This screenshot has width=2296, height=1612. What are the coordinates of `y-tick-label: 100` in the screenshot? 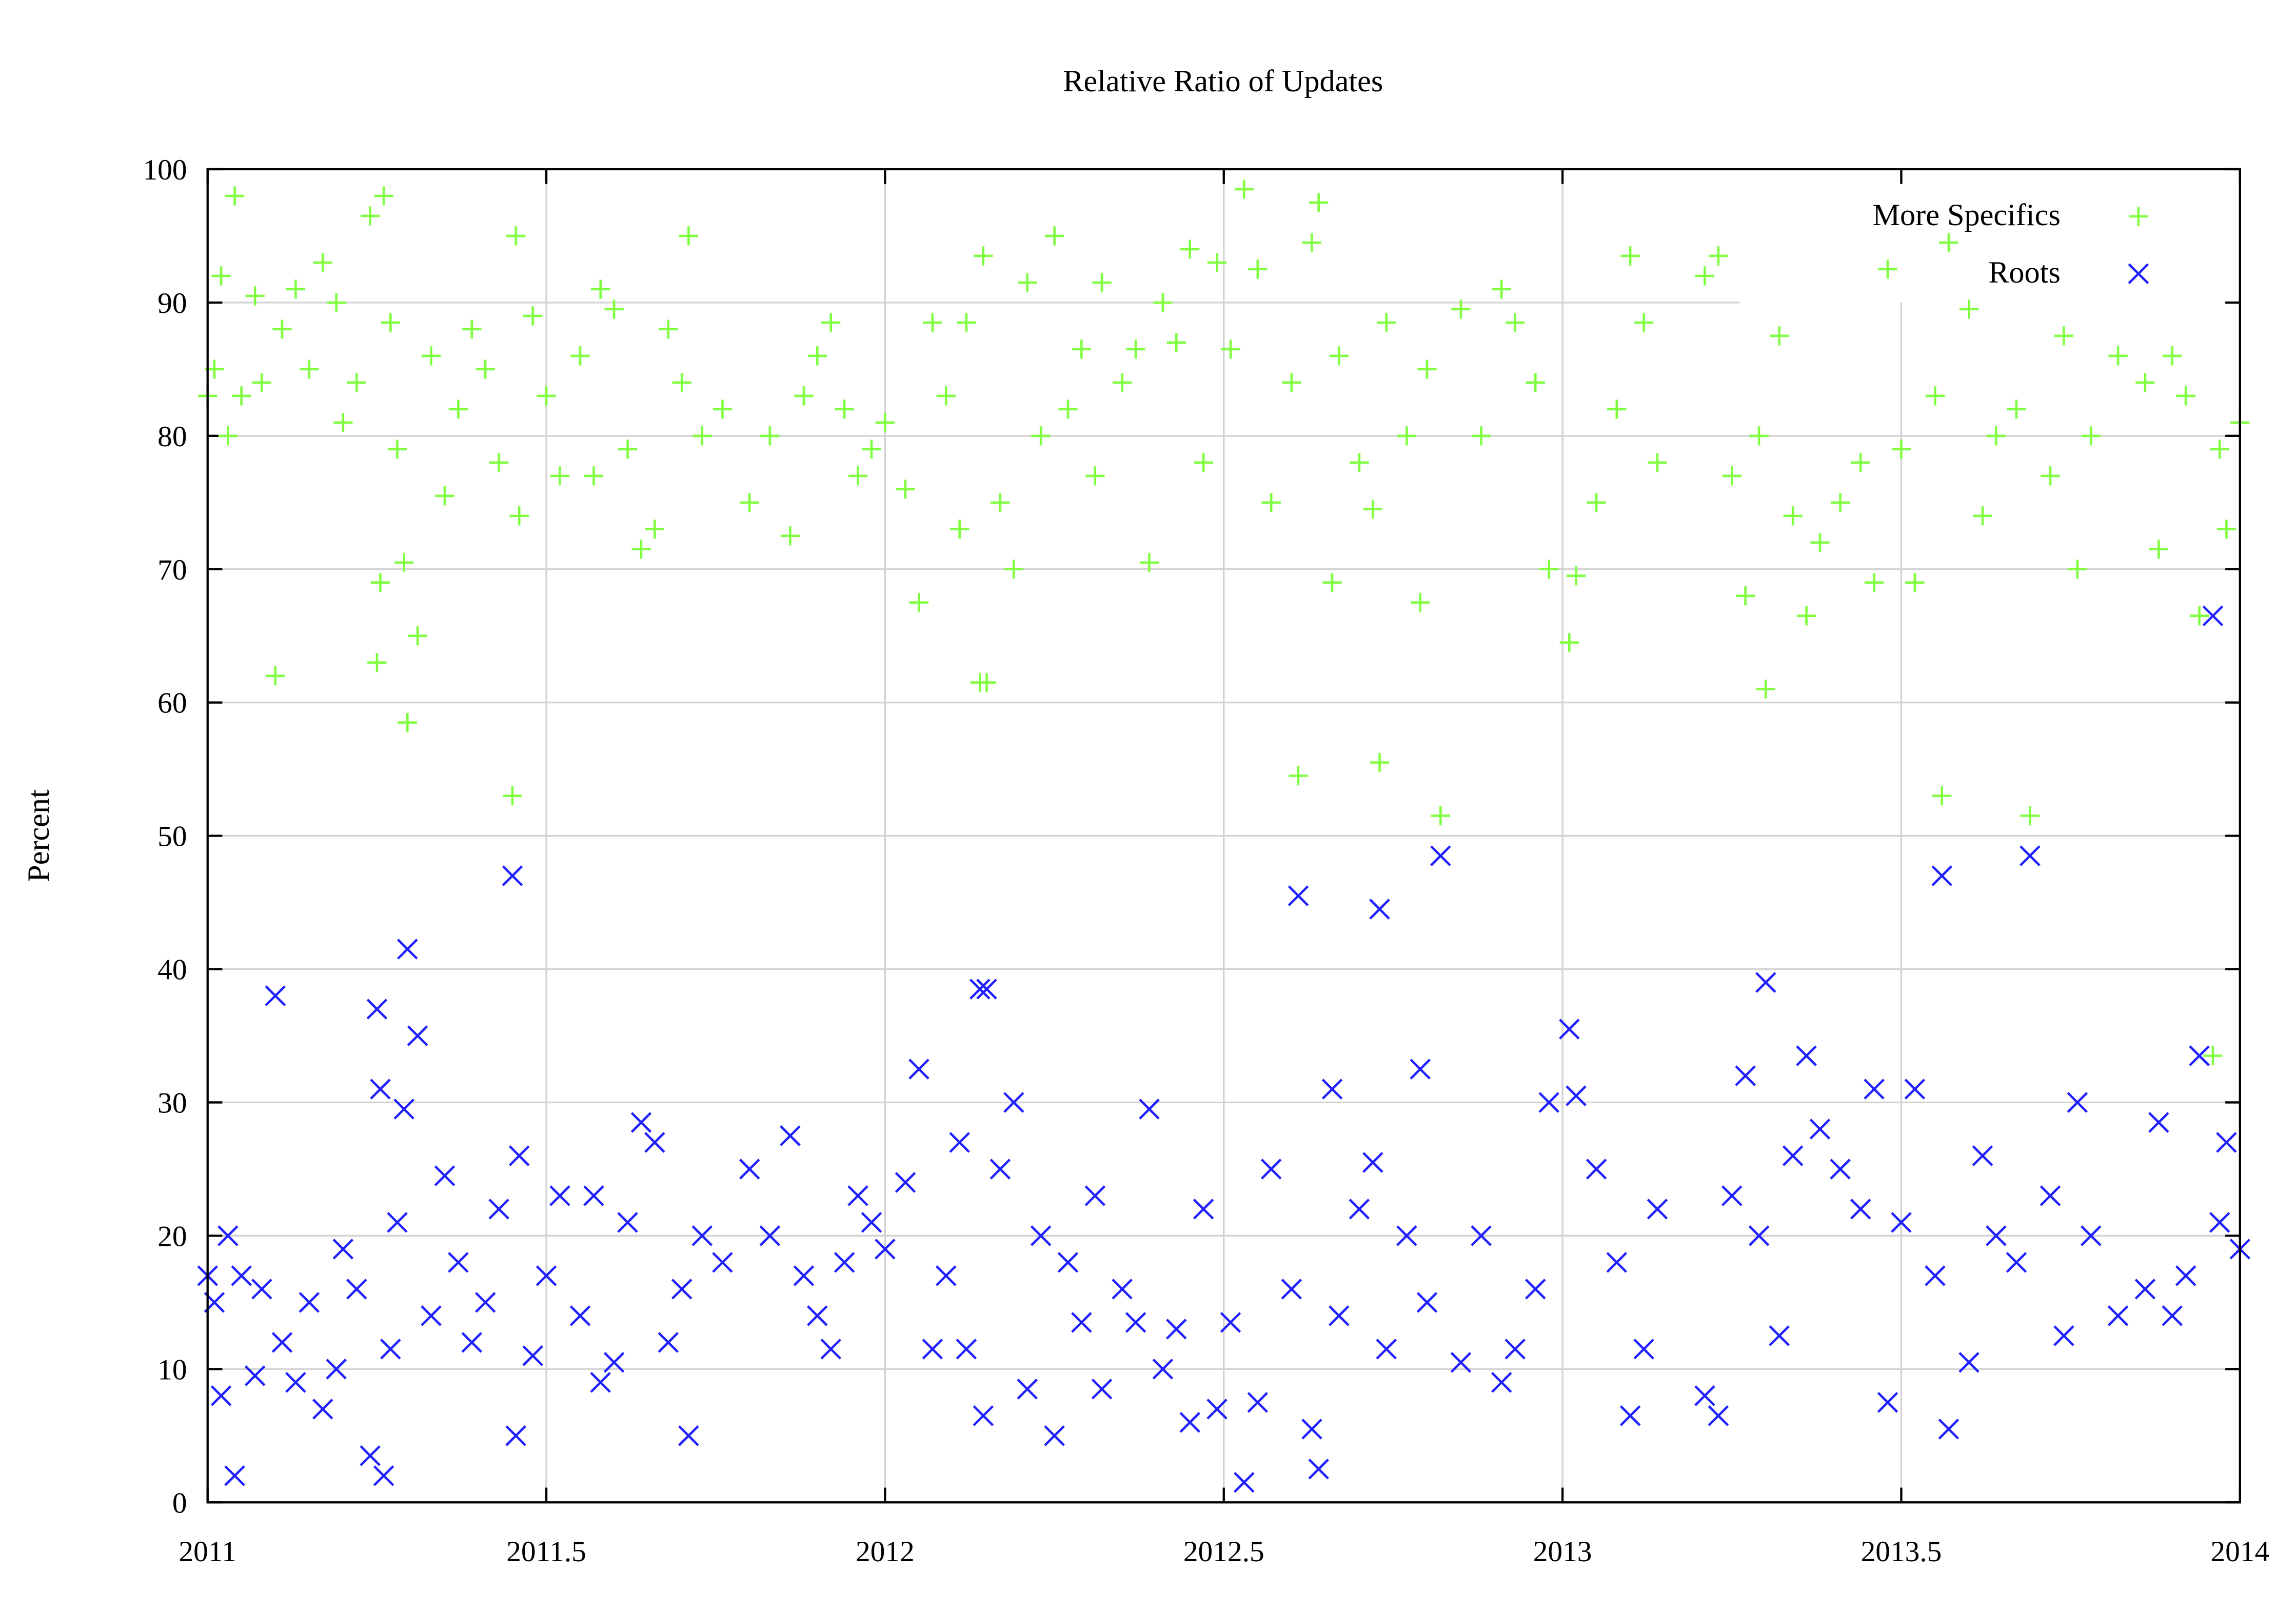 It's located at (165, 170).